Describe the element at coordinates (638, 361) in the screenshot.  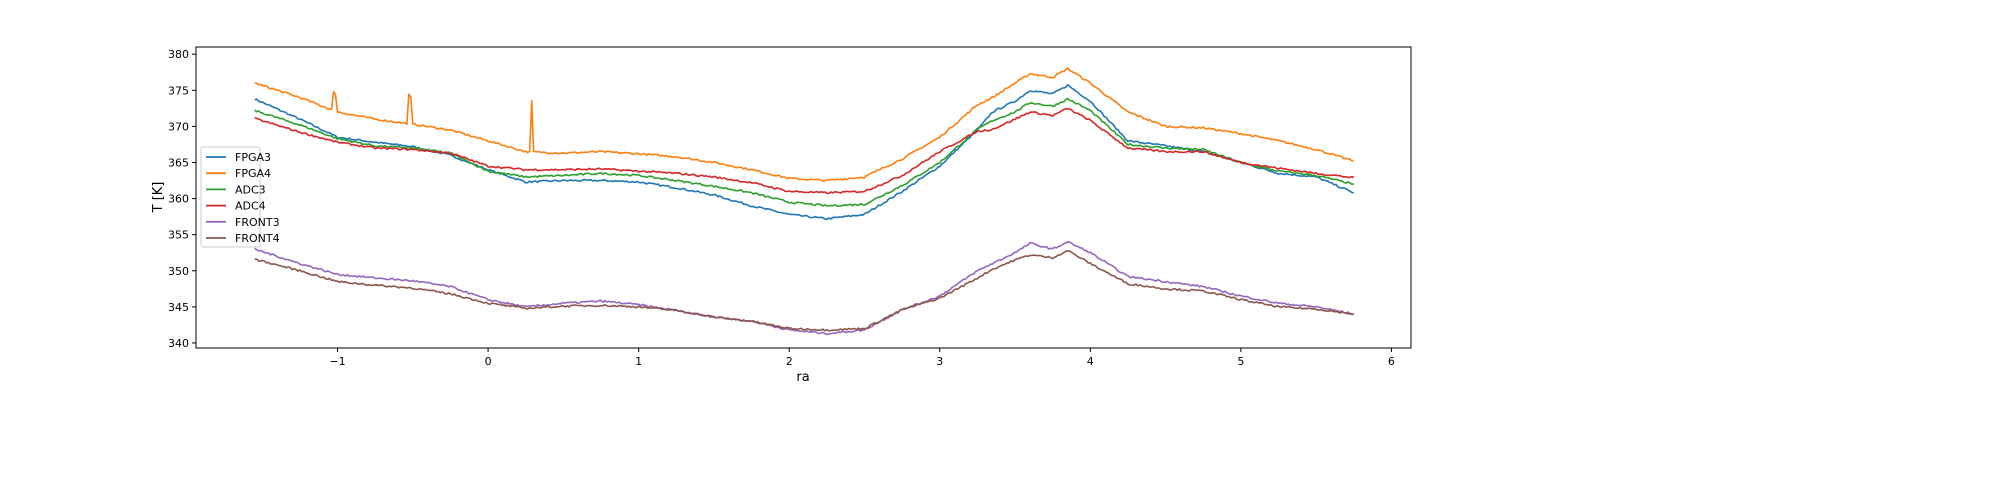
I see `x-tick-label: 1` at that location.